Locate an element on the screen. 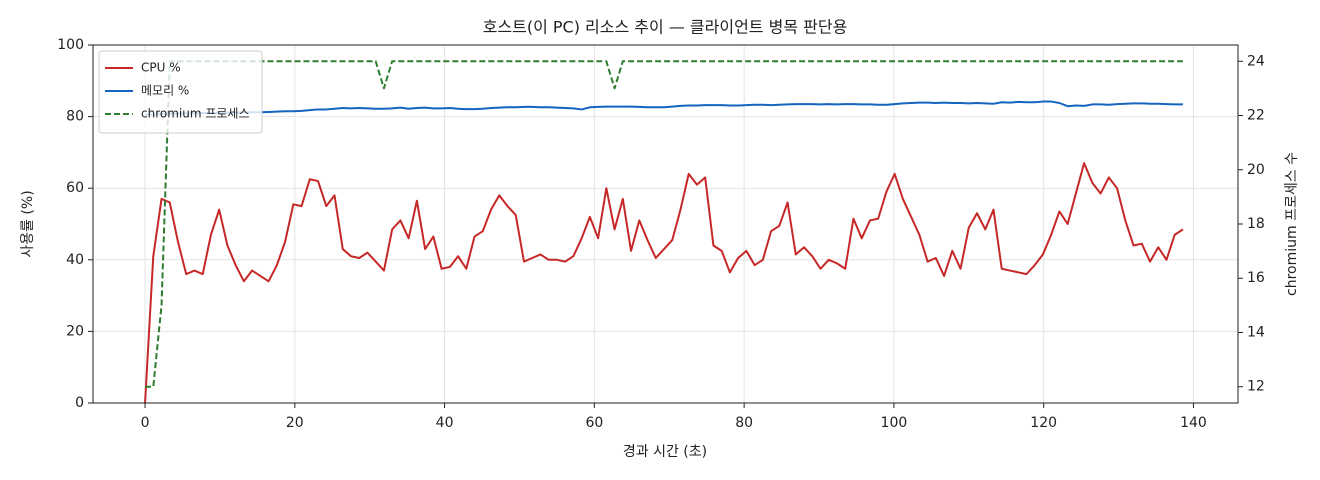 This screenshot has height=480, width=1320. y2-tick-label: 22 is located at coordinates (1256, 116).